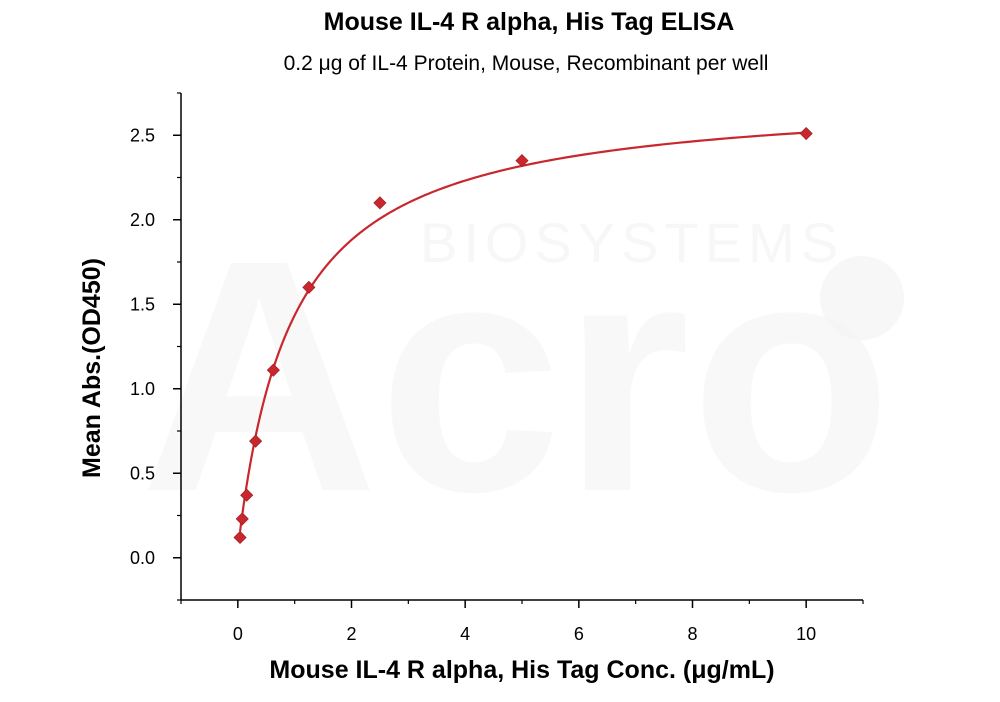 This screenshot has width=1000, height=702. Describe the element at coordinates (529, 22) in the screenshot. I see `chart-title: Mouse IL-4 R alpha, His Tag ELISA` at that location.